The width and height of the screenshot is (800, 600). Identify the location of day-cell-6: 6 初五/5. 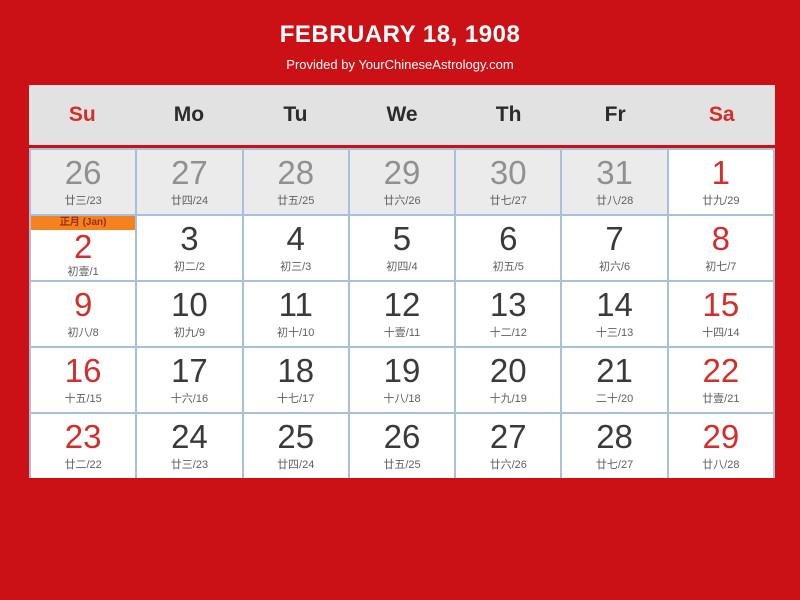
(507, 247).